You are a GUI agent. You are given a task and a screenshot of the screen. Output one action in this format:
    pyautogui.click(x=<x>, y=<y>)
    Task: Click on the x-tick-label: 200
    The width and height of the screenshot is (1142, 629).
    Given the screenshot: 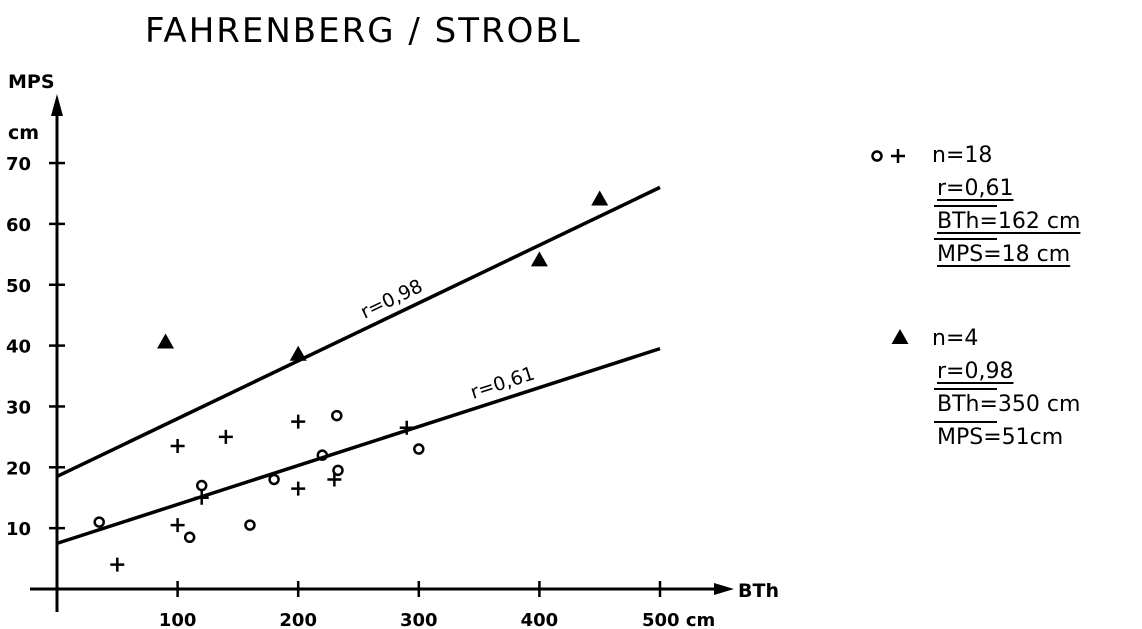 What is the action you would take?
    pyautogui.click(x=298, y=619)
    